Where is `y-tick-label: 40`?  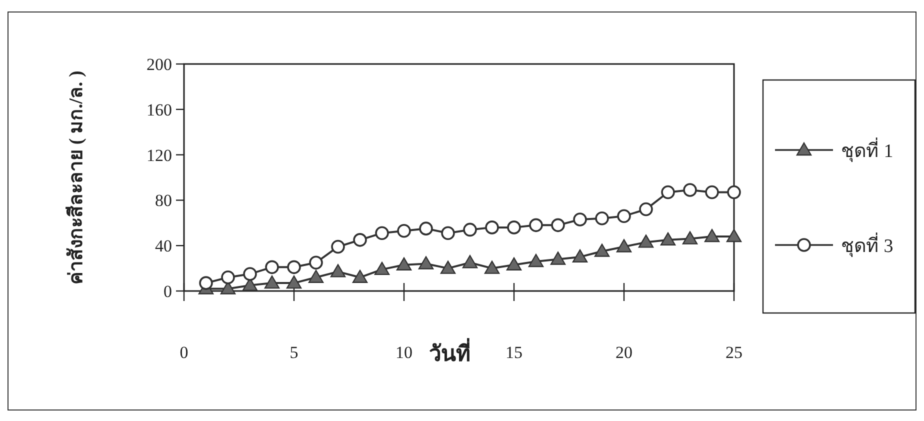
y-tick-label: 40 is located at coordinates (163, 246).